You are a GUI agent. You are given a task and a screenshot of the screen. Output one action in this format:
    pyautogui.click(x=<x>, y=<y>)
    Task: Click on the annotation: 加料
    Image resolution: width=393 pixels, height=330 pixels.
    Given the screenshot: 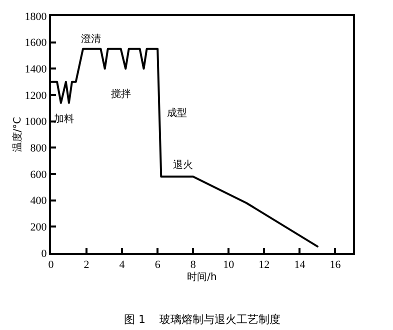 What is the action you would take?
    pyautogui.click(x=64, y=119)
    